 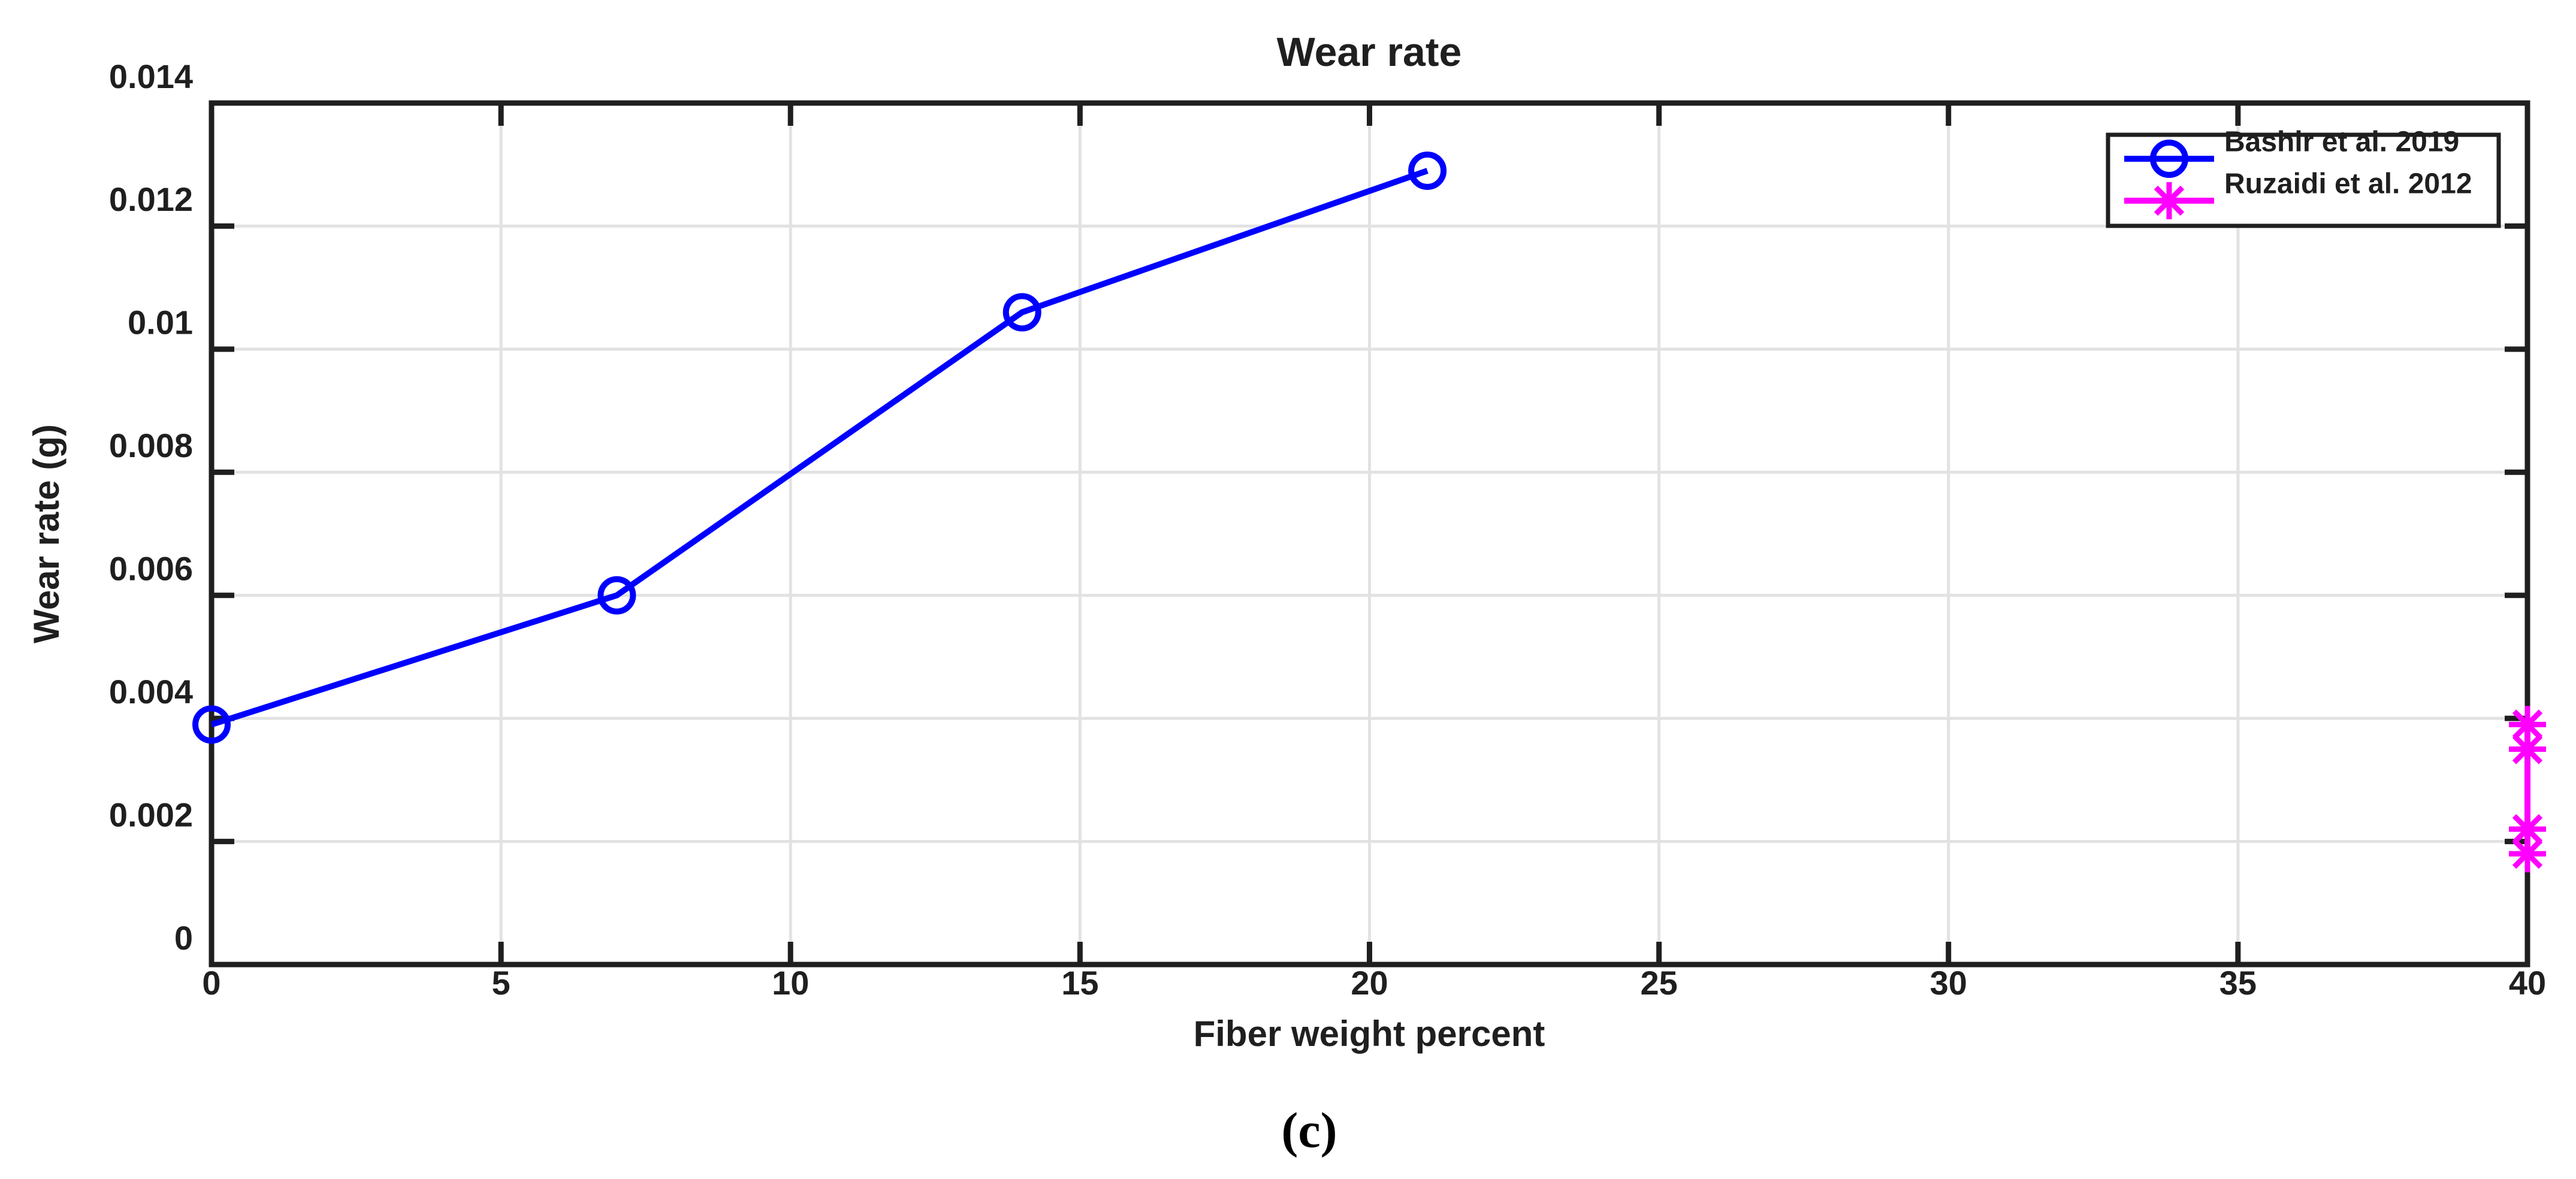 What do you see at coordinates (151, 199) in the screenshot?
I see `y-tick-label-0.012: 0.012` at bounding box center [151, 199].